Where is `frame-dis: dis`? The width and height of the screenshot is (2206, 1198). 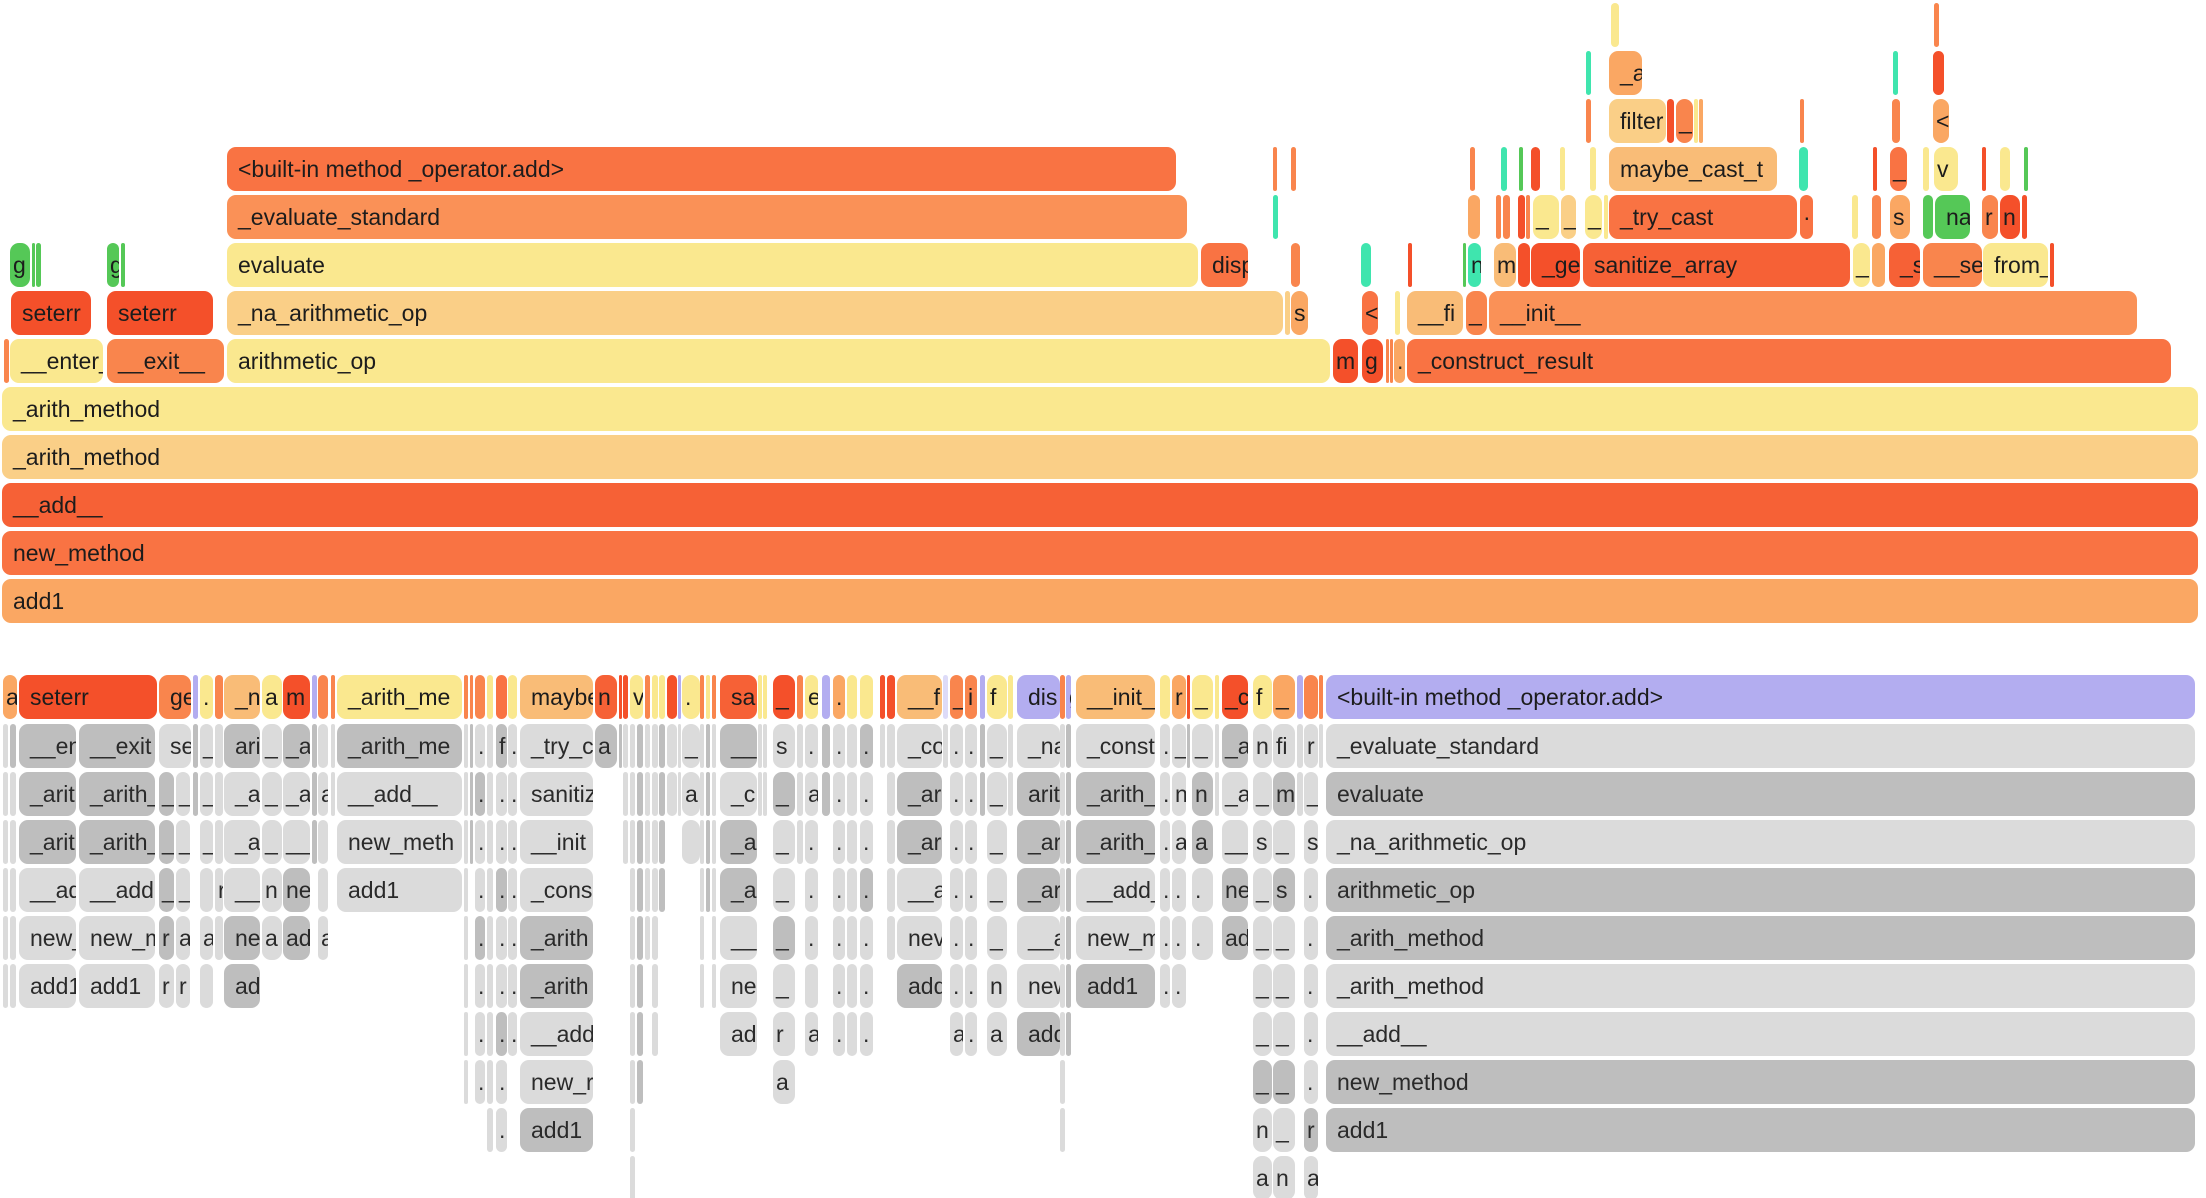
frame-dis: dis is located at coordinates (1038, 697).